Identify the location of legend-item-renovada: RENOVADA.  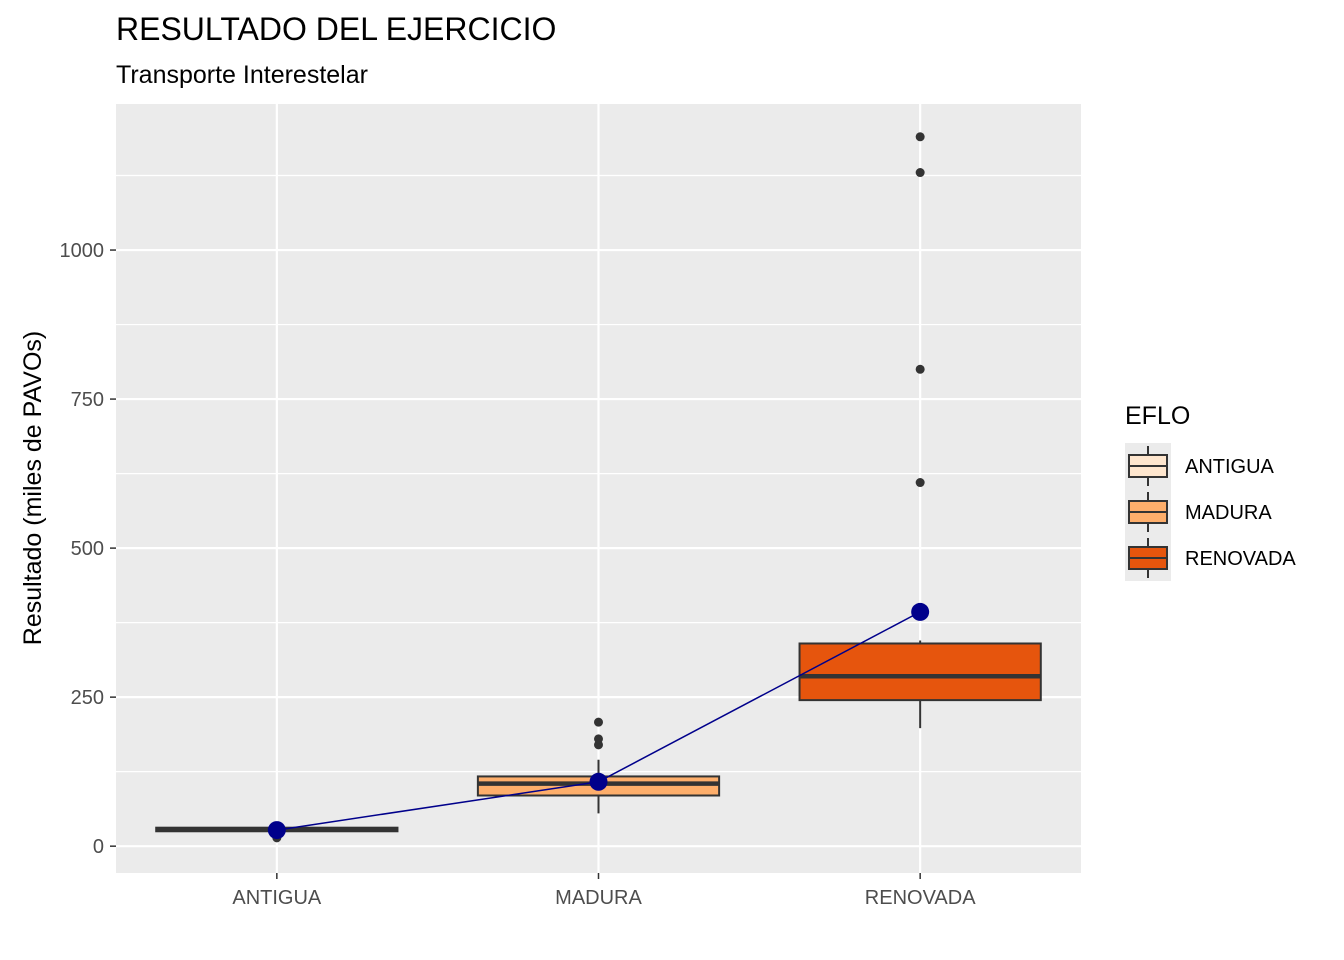
(1212, 558).